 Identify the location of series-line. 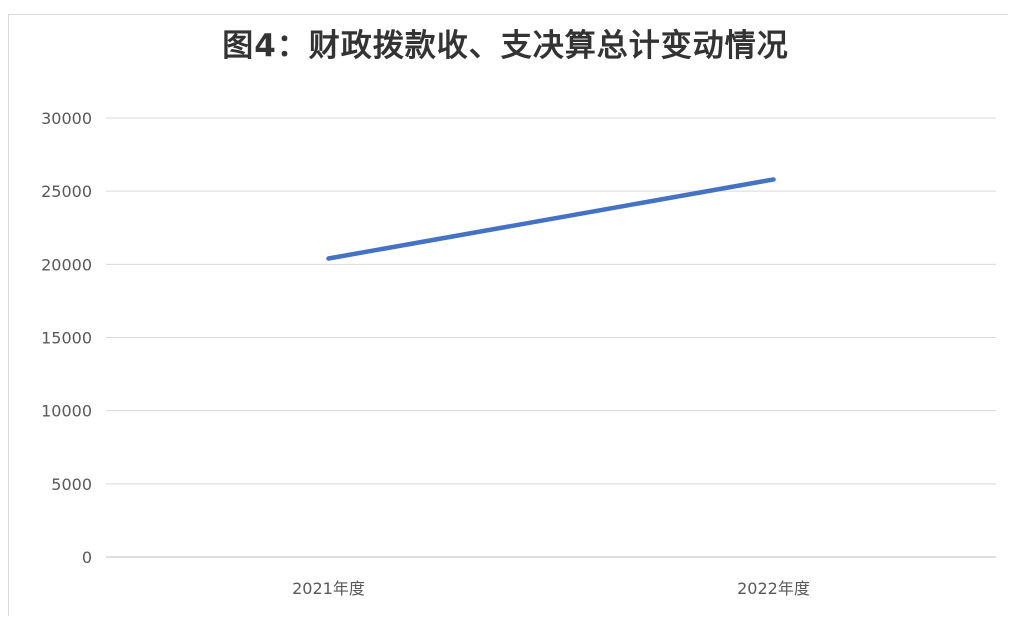
(551, 219).